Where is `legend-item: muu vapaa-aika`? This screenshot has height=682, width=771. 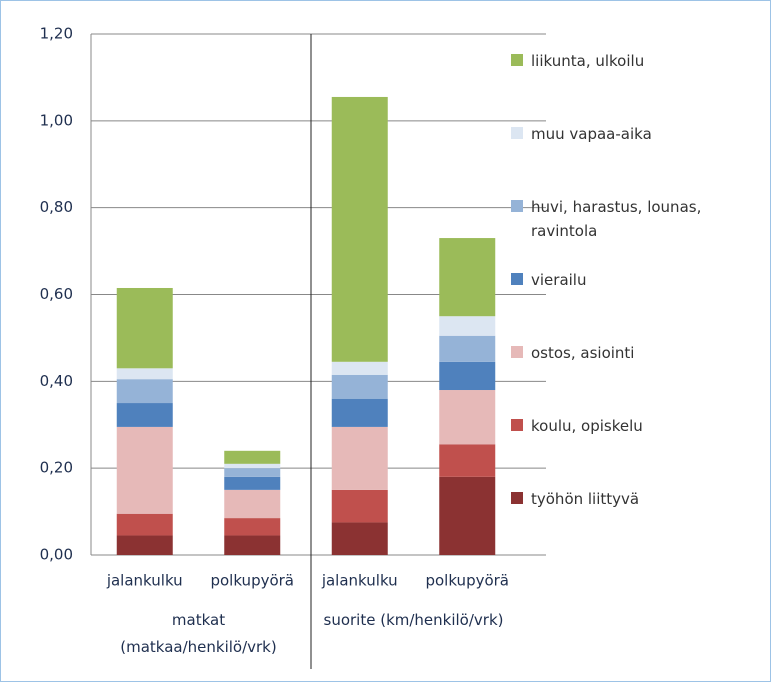
legend-item: muu vapaa-aika is located at coordinates (628, 134).